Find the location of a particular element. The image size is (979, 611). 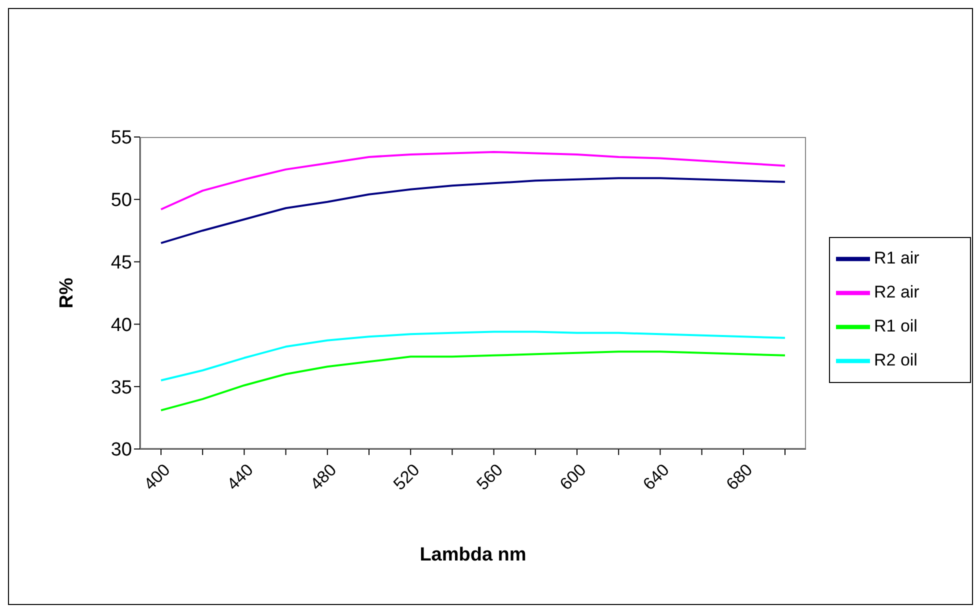

x-tick-label: 520 is located at coordinates (407, 477).